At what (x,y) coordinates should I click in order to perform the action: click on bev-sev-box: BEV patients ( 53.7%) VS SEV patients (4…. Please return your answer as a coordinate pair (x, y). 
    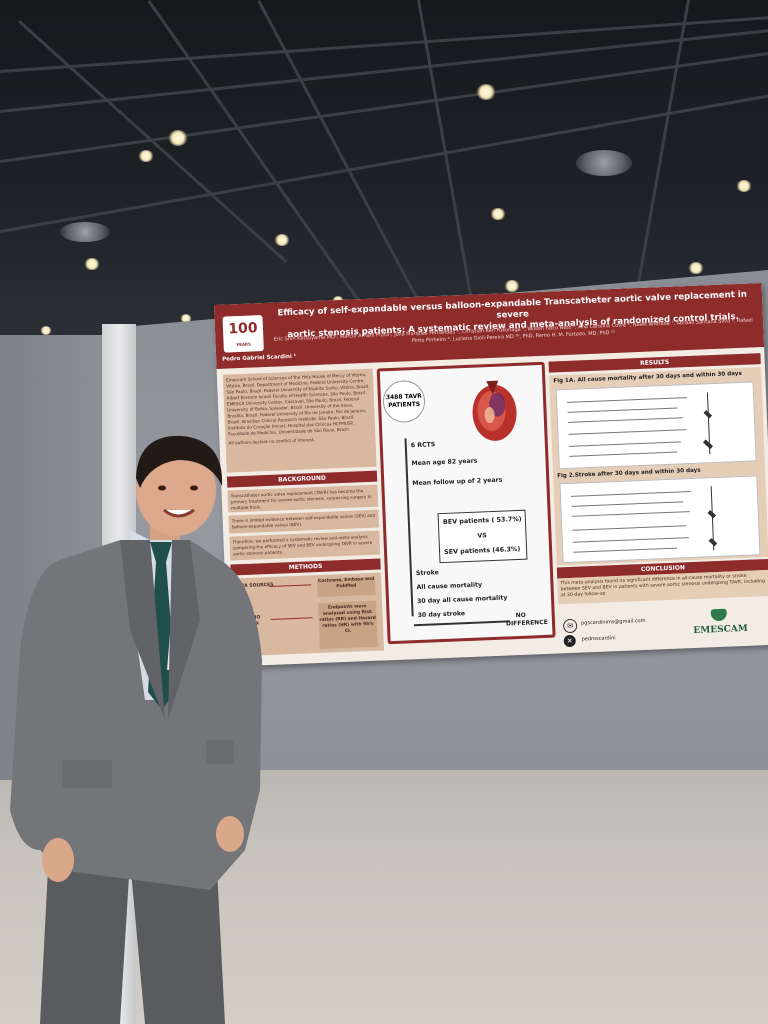
    Looking at the image, I should click on (482, 536).